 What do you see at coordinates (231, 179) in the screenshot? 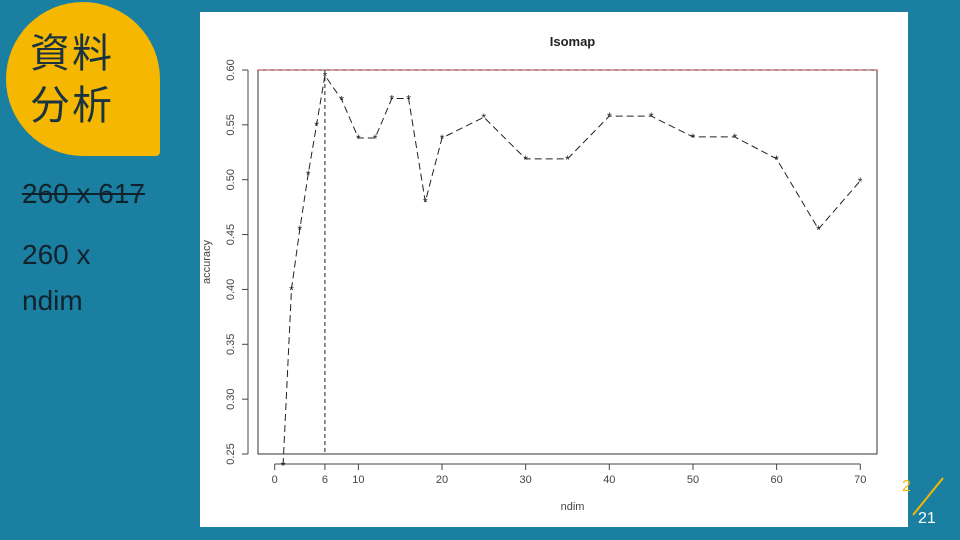
I see `y-tick-label: 0.50` at bounding box center [231, 179].